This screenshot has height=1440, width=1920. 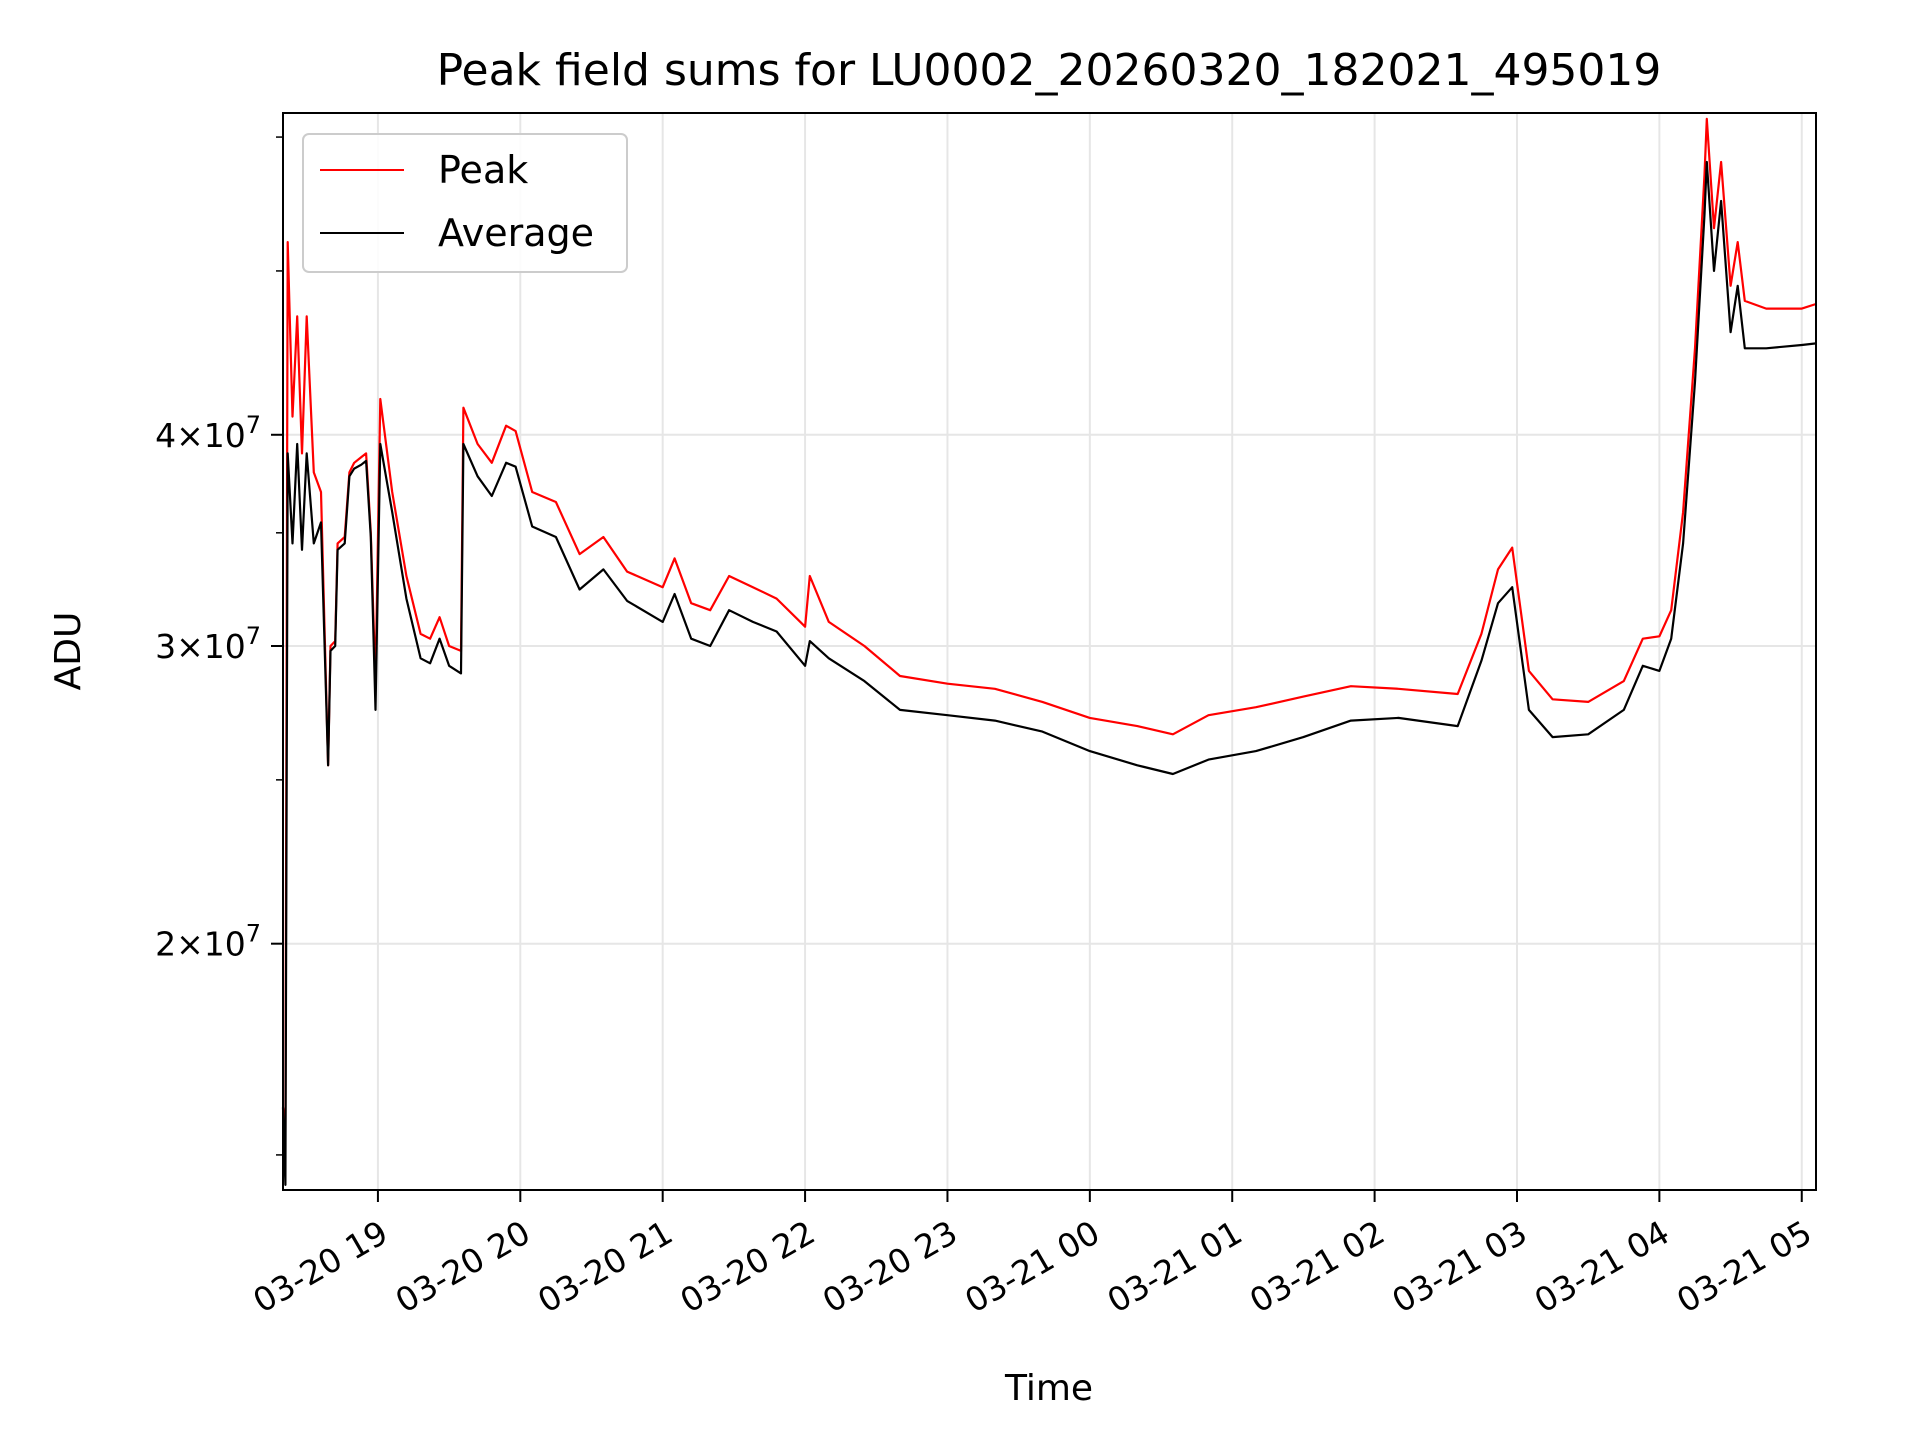 I want to click on legend: Peak Average, so click(x=465, y=203).